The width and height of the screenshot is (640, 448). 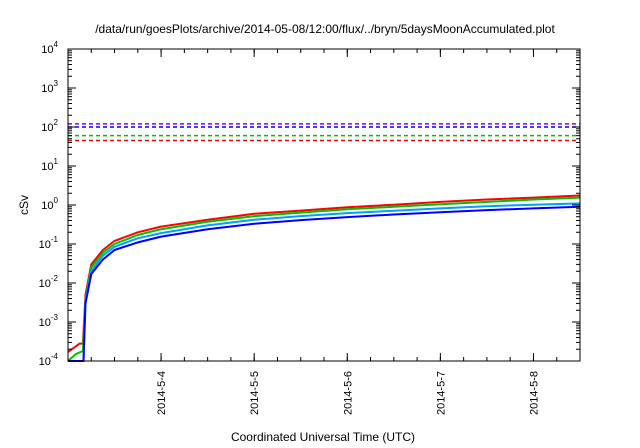 What do you see at coordinates (49, 360) in the screenshot?
I see `y-tick-label: 10⁻⁴` at bounding box center [49, 360].